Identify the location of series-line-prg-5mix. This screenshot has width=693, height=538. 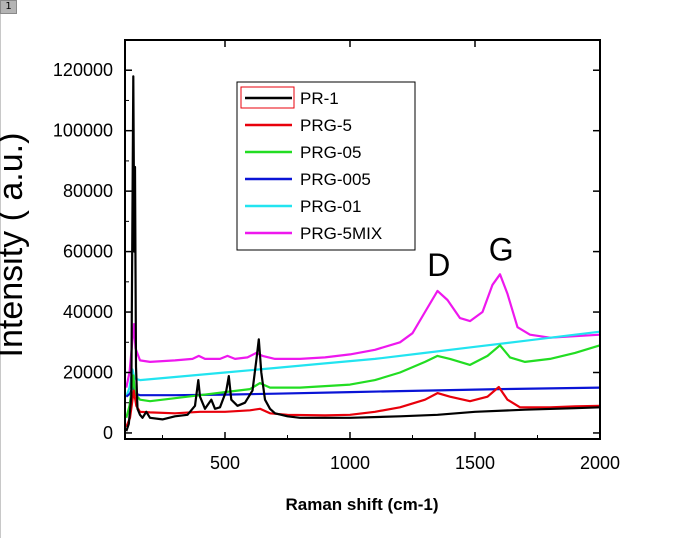
(363, 330).